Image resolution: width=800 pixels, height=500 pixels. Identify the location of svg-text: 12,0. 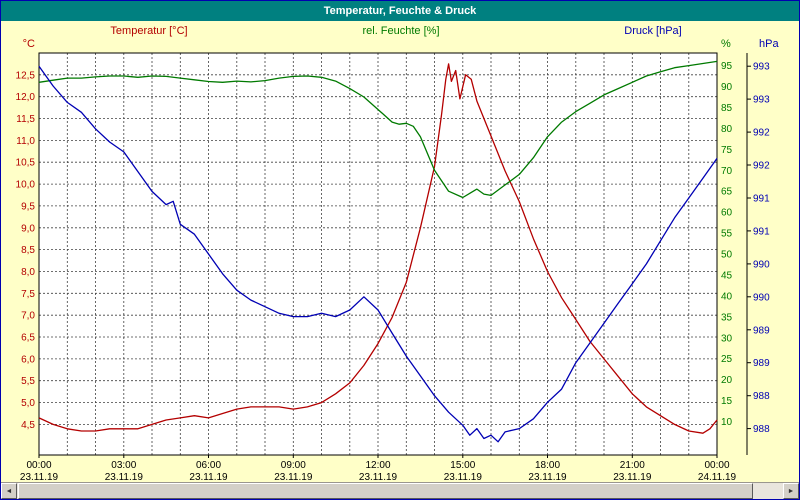
(26, 97).